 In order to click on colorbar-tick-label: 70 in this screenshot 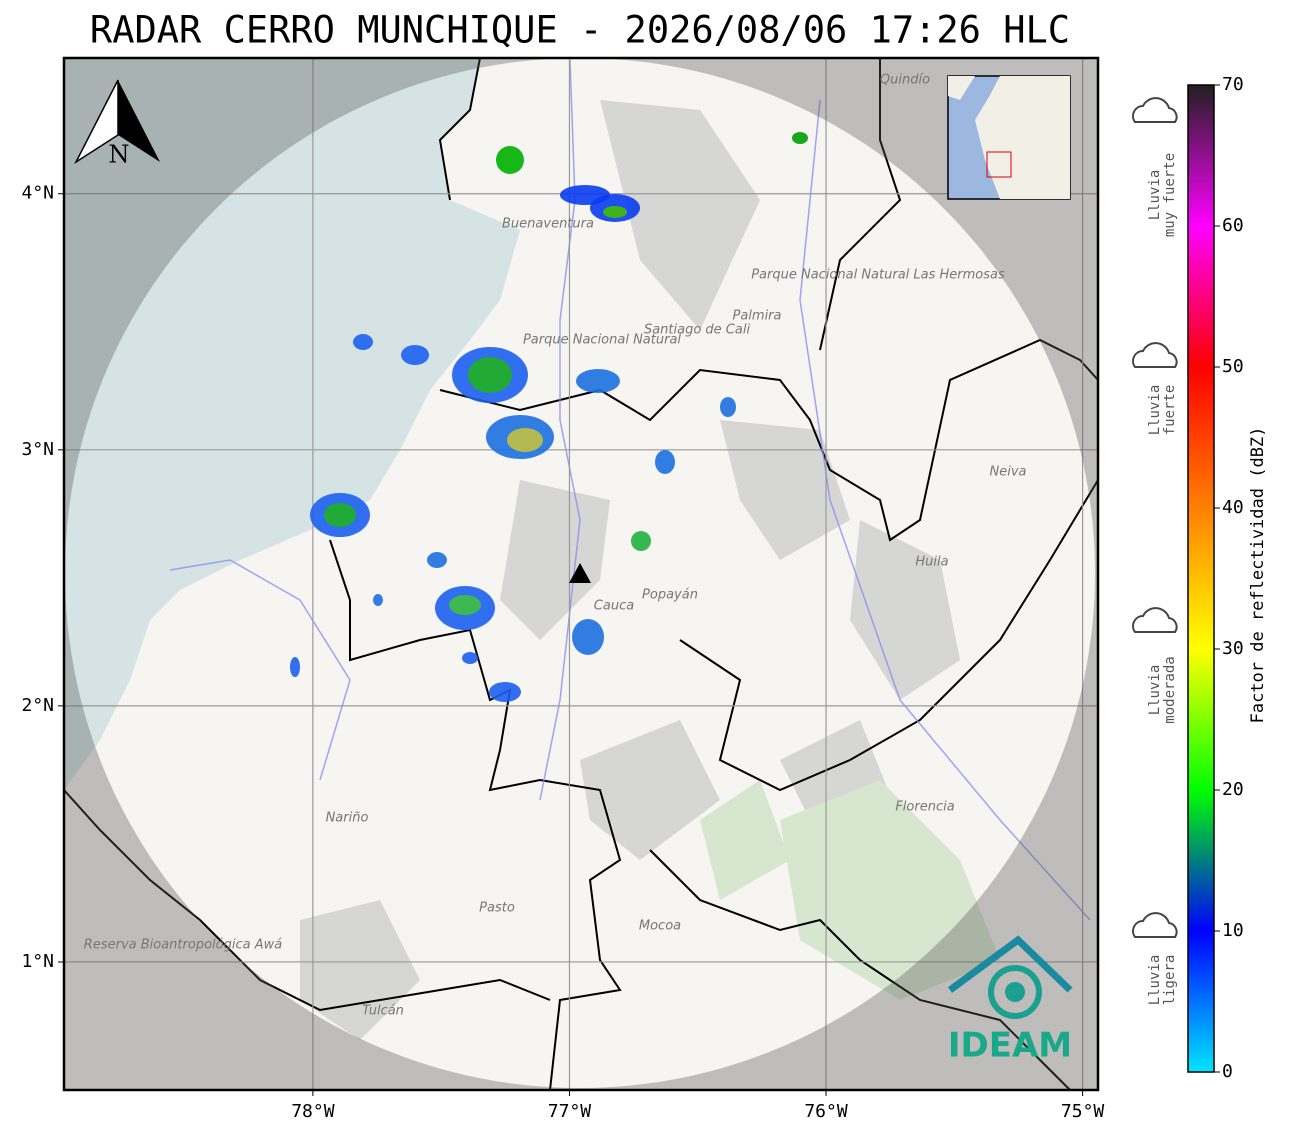, I will do `click(1233, 84)`.